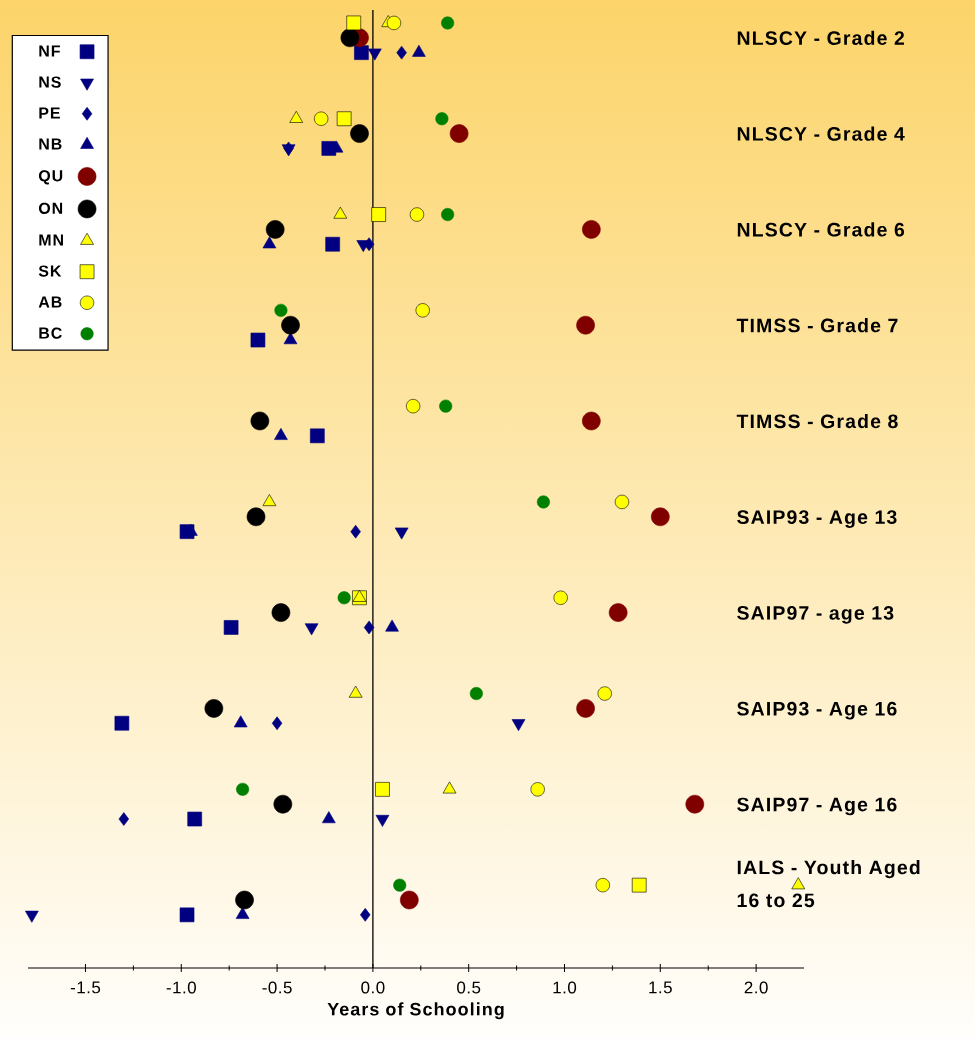 This screenshot has width=975, height=1038. I want to click on y-tick-label: NLSCY - Grade 6, so click(821, 229).